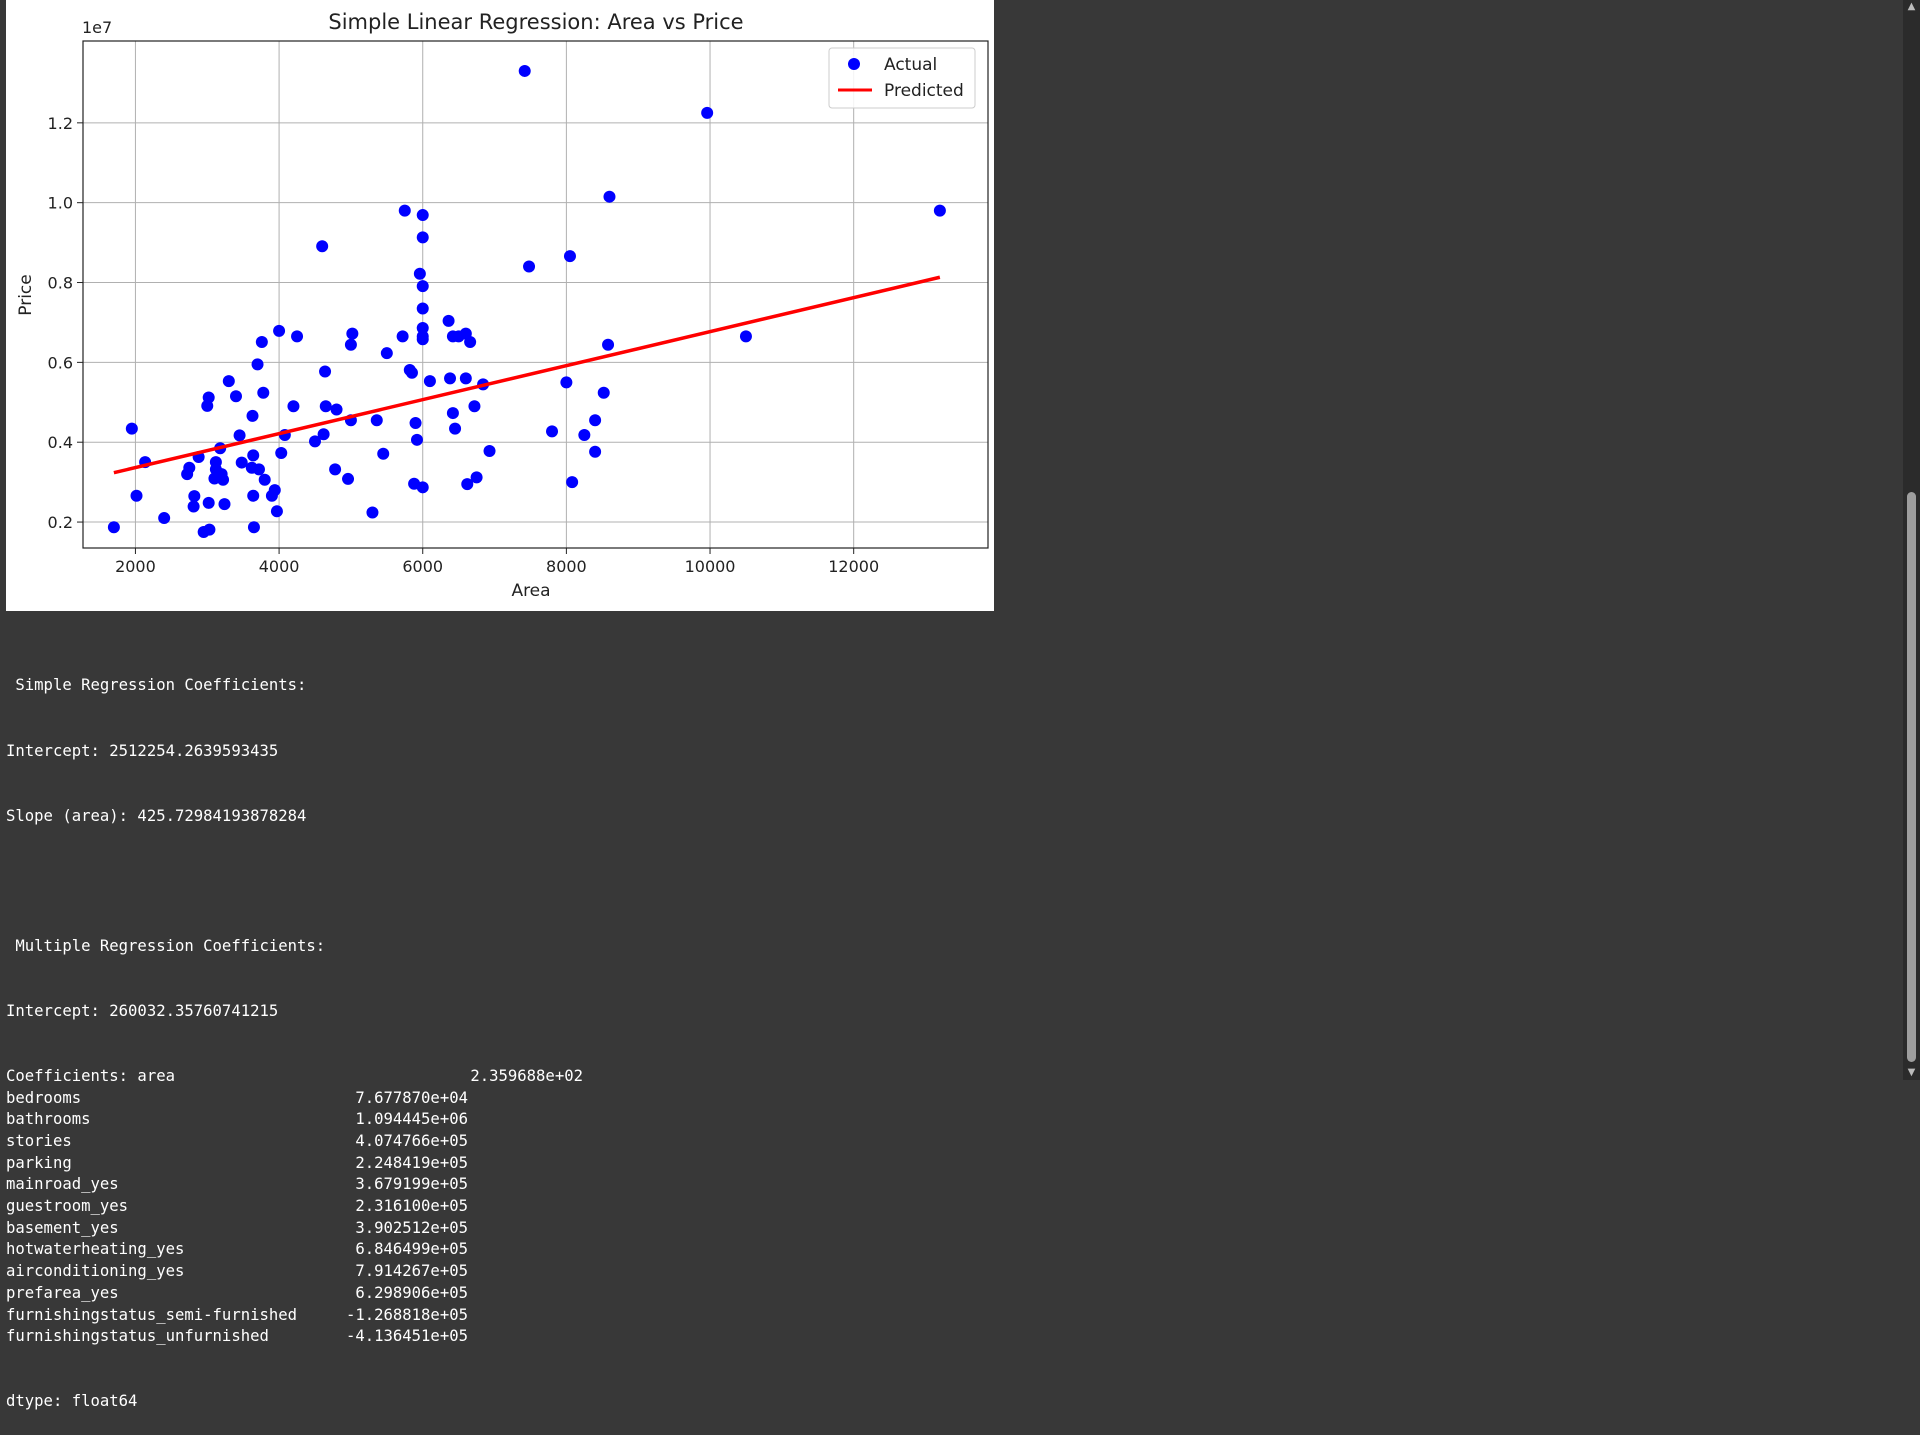 The height and width of the screenshot is (1435, 1920). Describe the element at coordinates (411, 1249) in the screenshot. I see `coefficient-value: 6.846499e+05` at that location.